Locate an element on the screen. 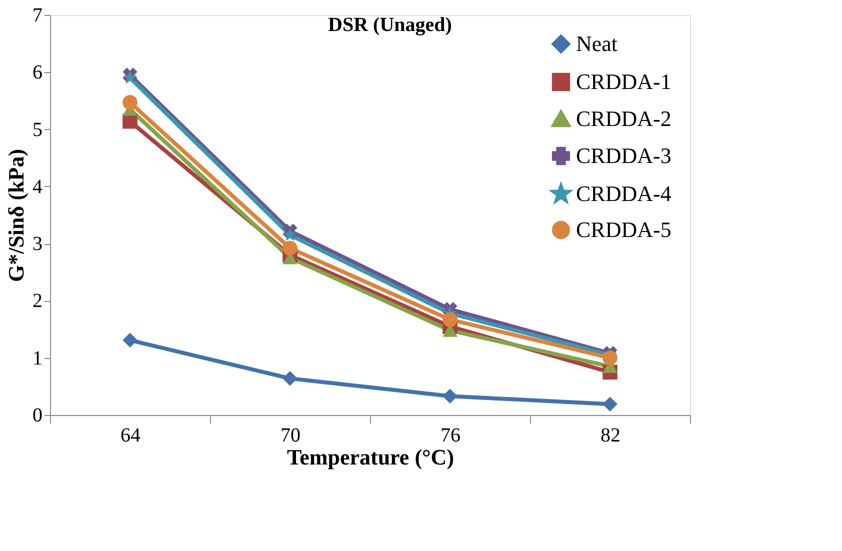 The height and width of the screenshot is (551, 842). y-axis-title: G*/Sinδ (kPa) is located at coordinates (16, 215).